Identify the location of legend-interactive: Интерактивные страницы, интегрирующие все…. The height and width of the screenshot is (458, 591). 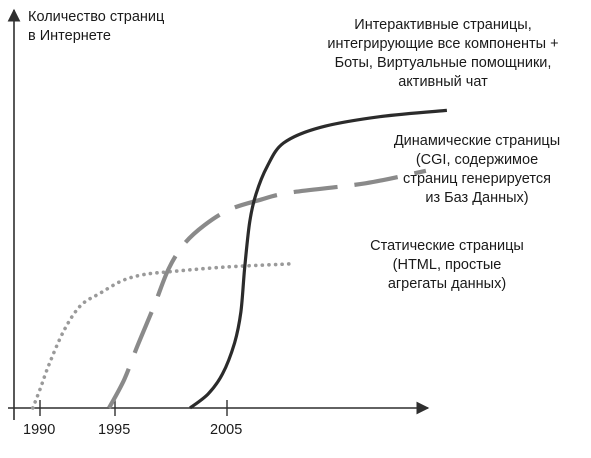
(443, 54).